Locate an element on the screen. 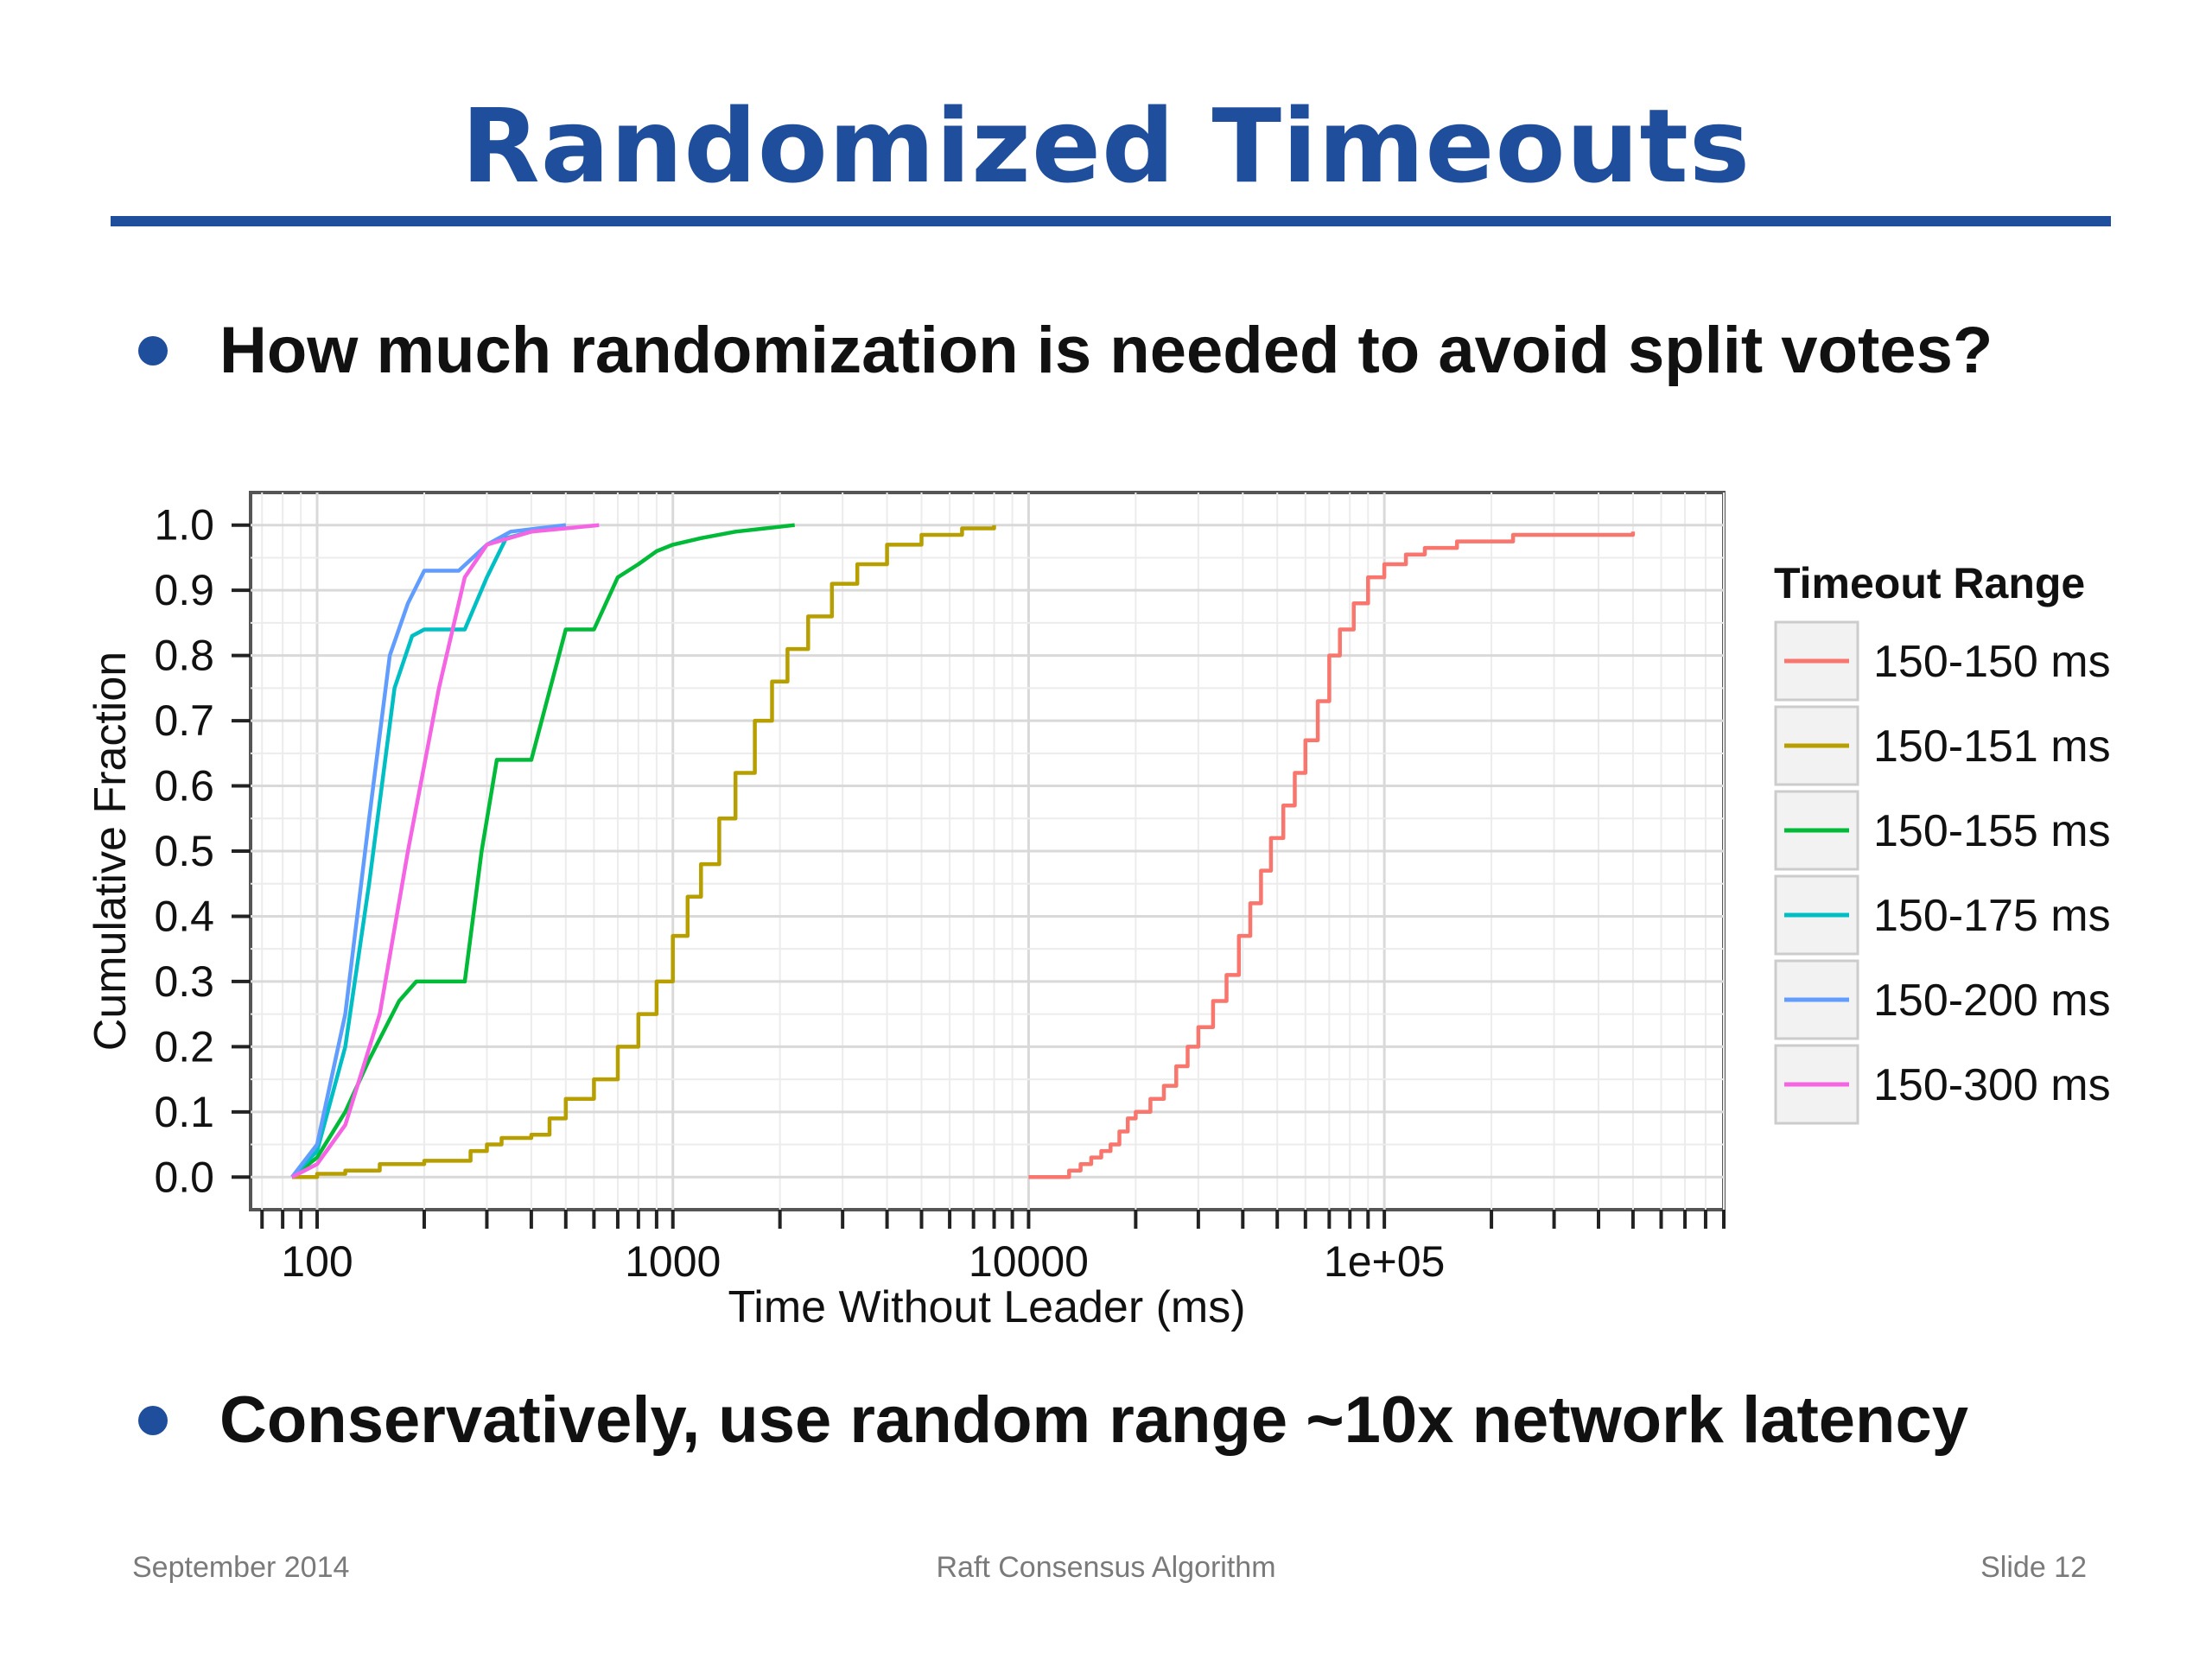  x-tick-label: 1000 is located at coordinates (673, 1261).